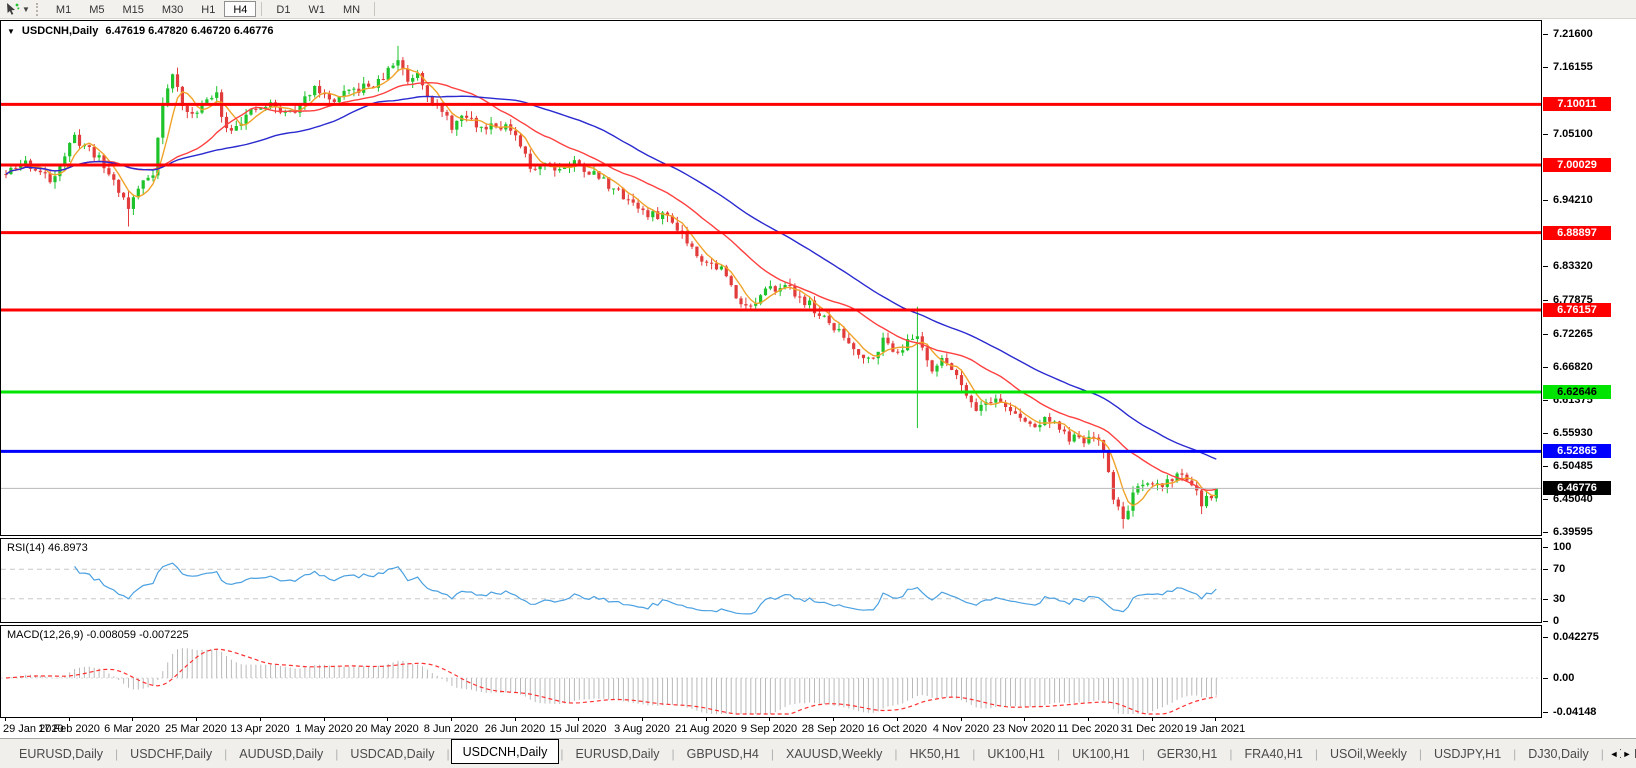  What do you see at coordinates (515, 729) in the screenshot?
I see `time-axis-label: 26 Jun 2020` at bounding box center [515, 729].